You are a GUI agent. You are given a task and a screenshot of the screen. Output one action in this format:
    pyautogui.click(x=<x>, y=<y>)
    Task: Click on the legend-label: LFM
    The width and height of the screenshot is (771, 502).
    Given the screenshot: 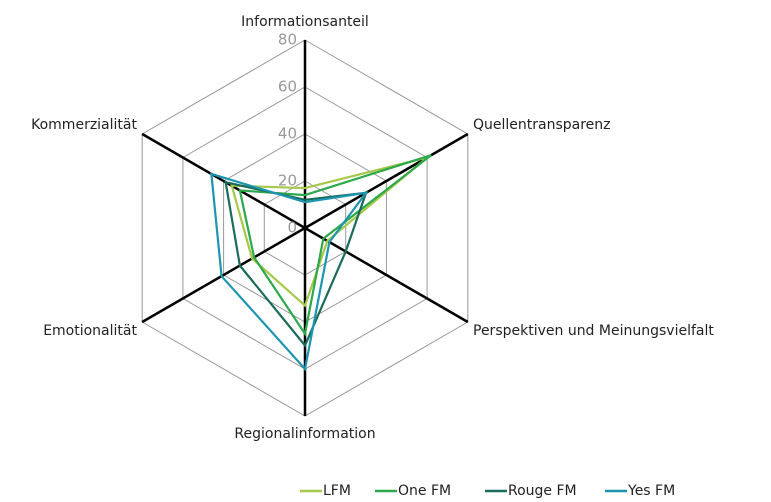 What is the action you would take?
    pyautogui.click(x=337, y=491)
    